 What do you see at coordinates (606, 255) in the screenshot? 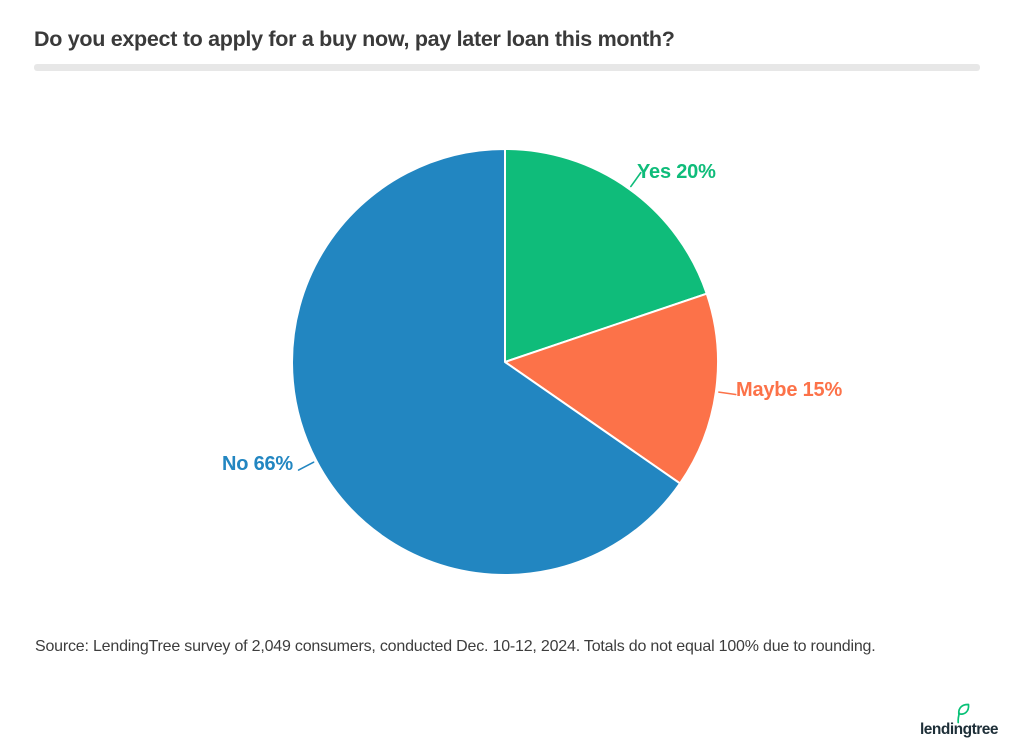
I see `pie-slice-yes` at bounding box center [606, 255].